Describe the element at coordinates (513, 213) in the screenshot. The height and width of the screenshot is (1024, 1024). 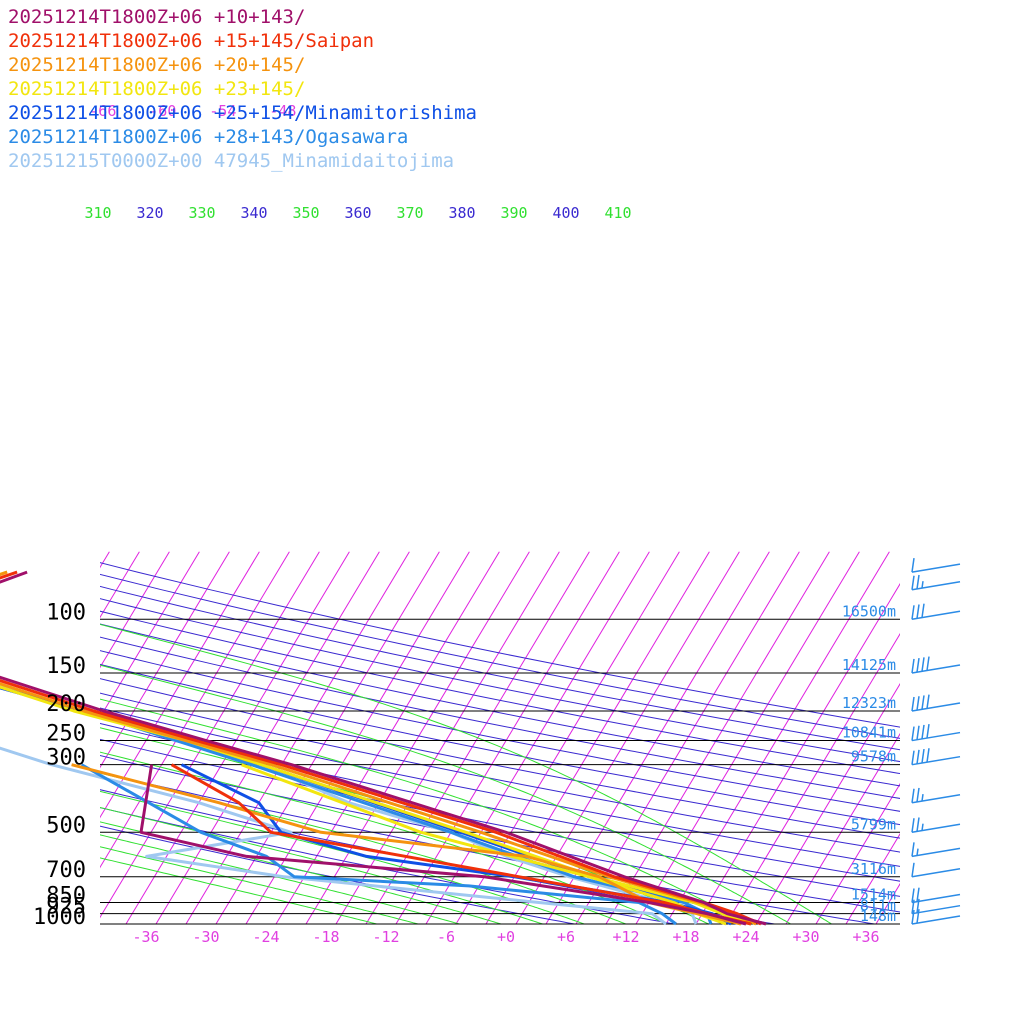
I see `theta-label: 390` at that location.